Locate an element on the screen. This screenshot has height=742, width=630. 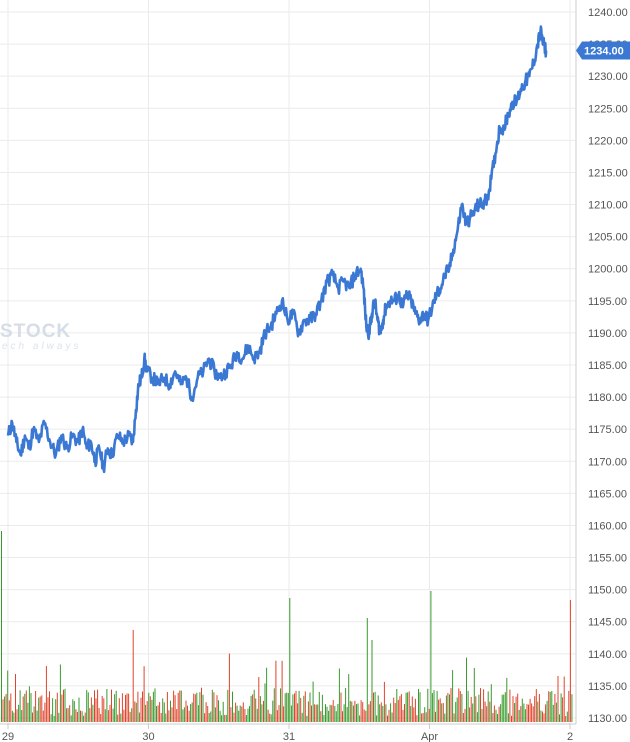
y-tick-label: 1200.00 is located at coordinates (608, 270).